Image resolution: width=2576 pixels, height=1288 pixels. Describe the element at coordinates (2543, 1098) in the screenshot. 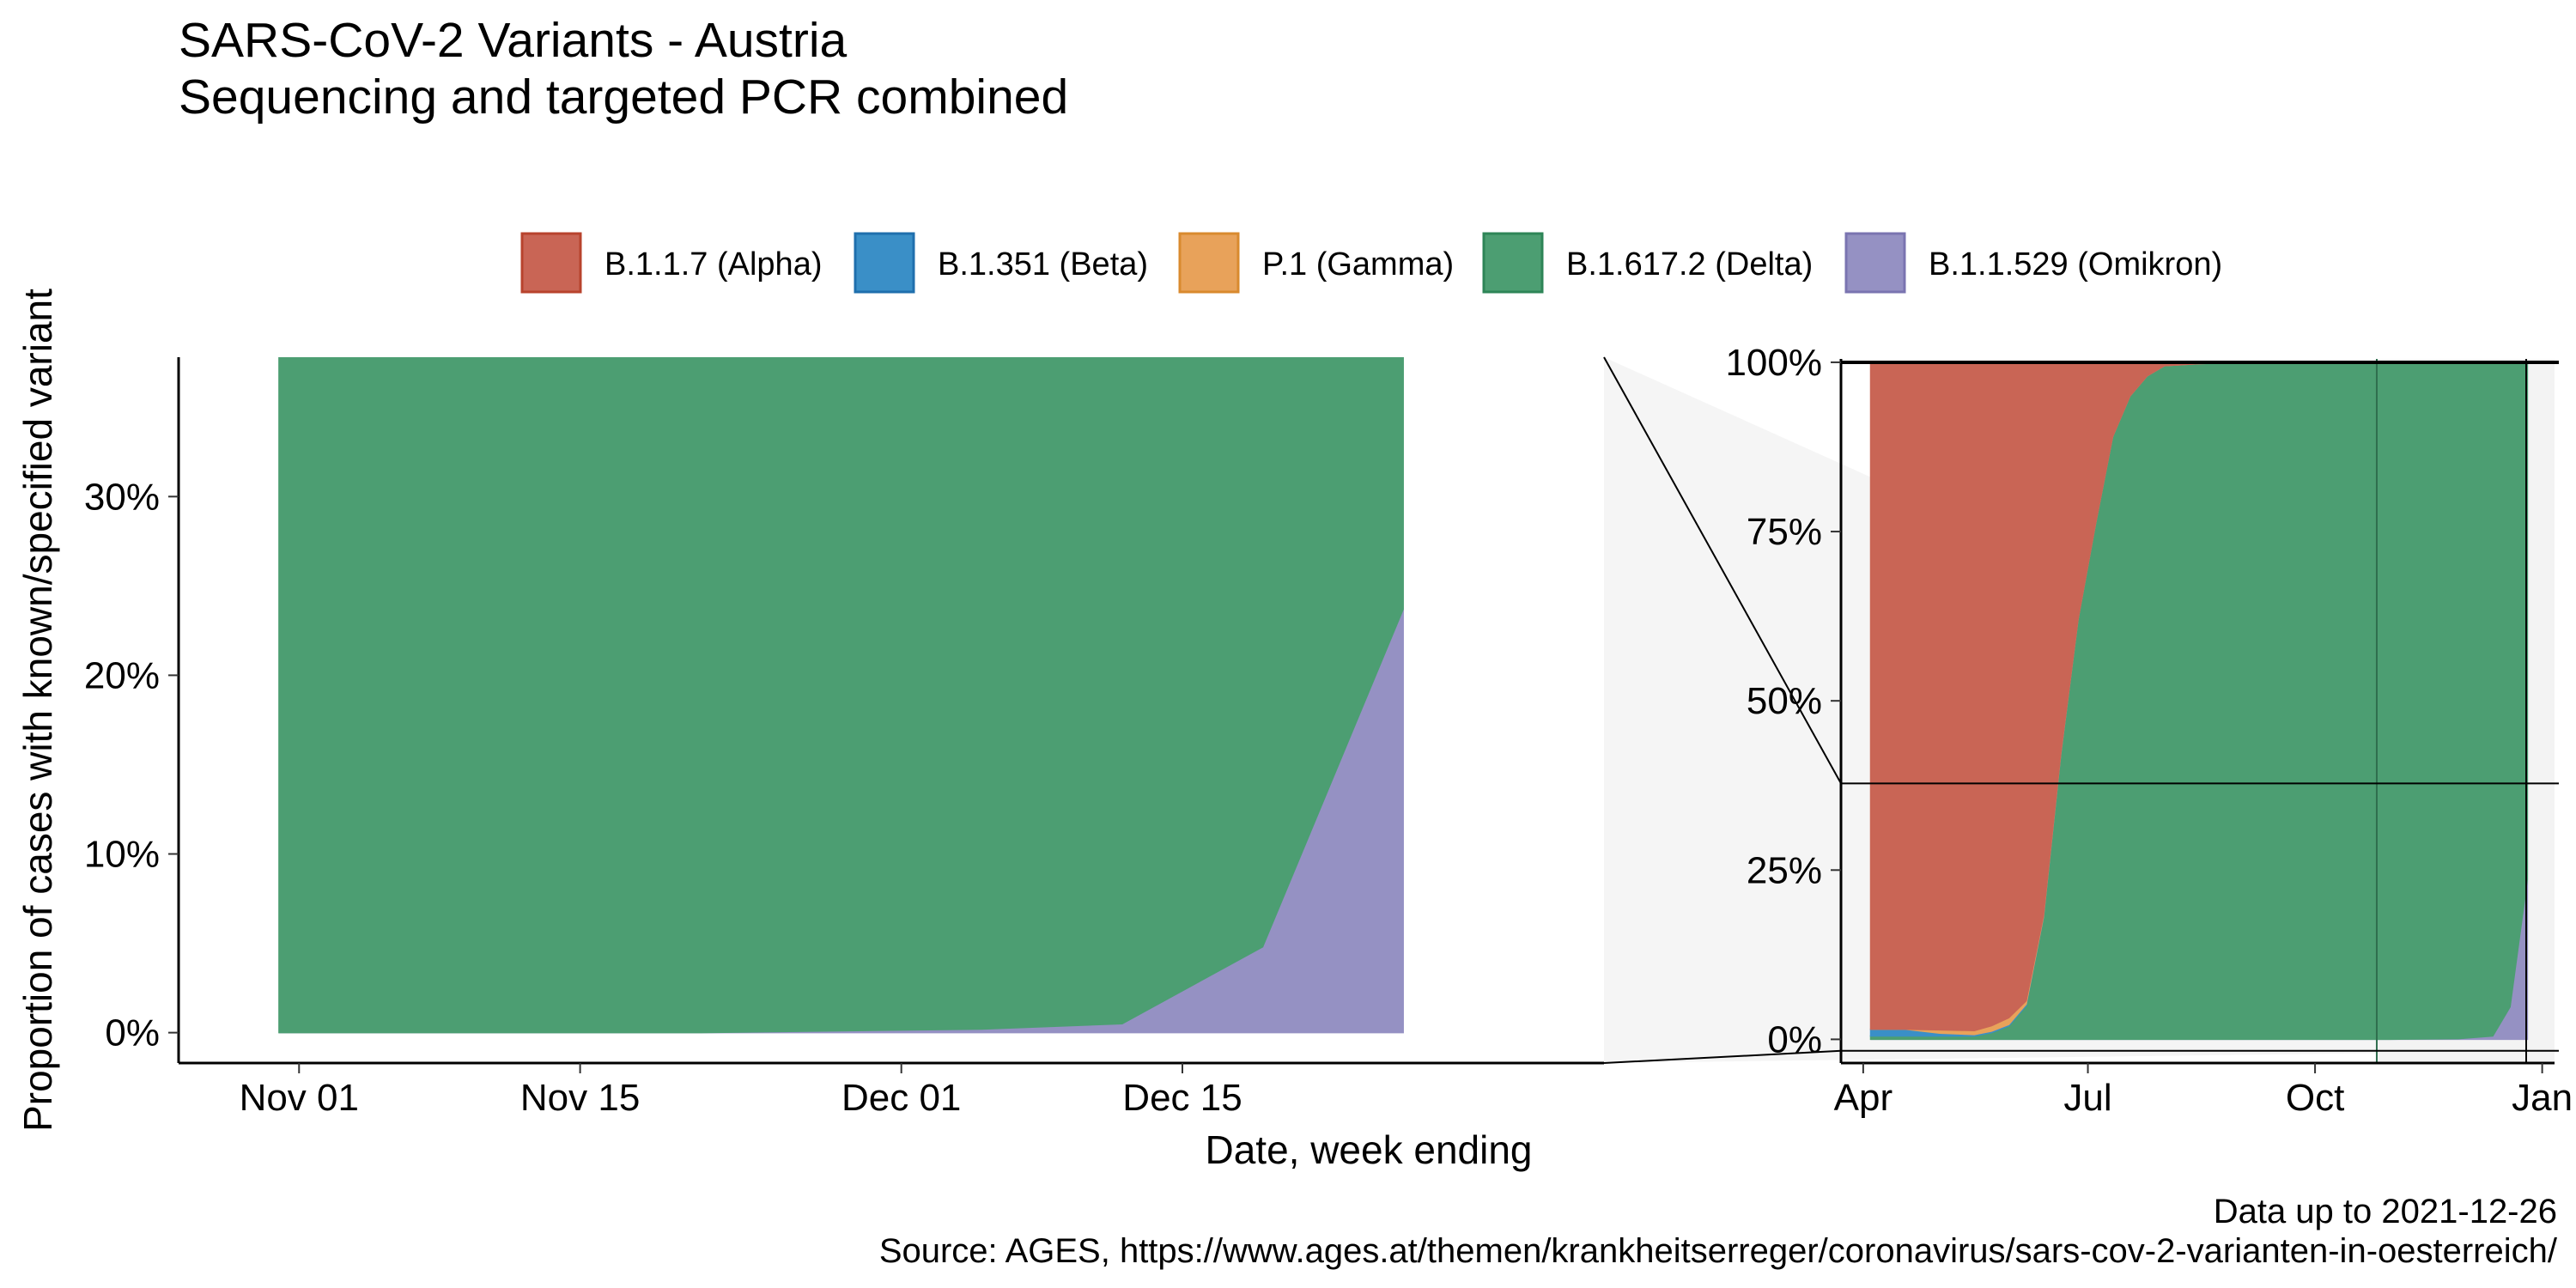

I see `inset-x-tick-label: Jan` at that location.